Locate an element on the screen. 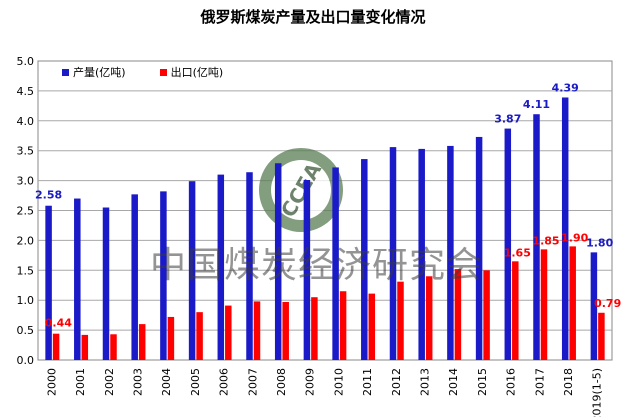 The image size is (626, 417). data-label: 0.44 is located at coordinates (58, 323).